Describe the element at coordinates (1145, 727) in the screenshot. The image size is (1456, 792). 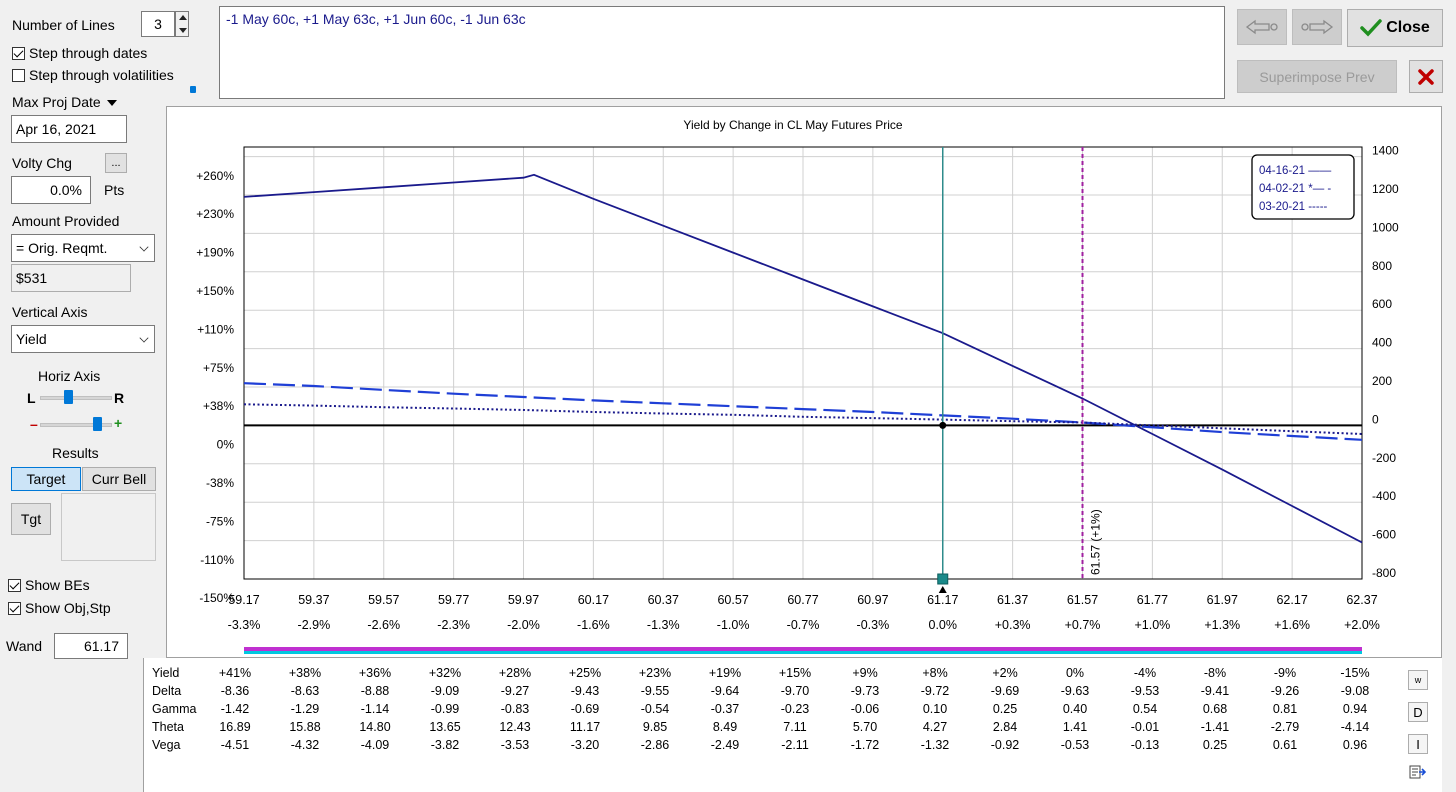
I see `greeks-cell: -0.01` at that location.